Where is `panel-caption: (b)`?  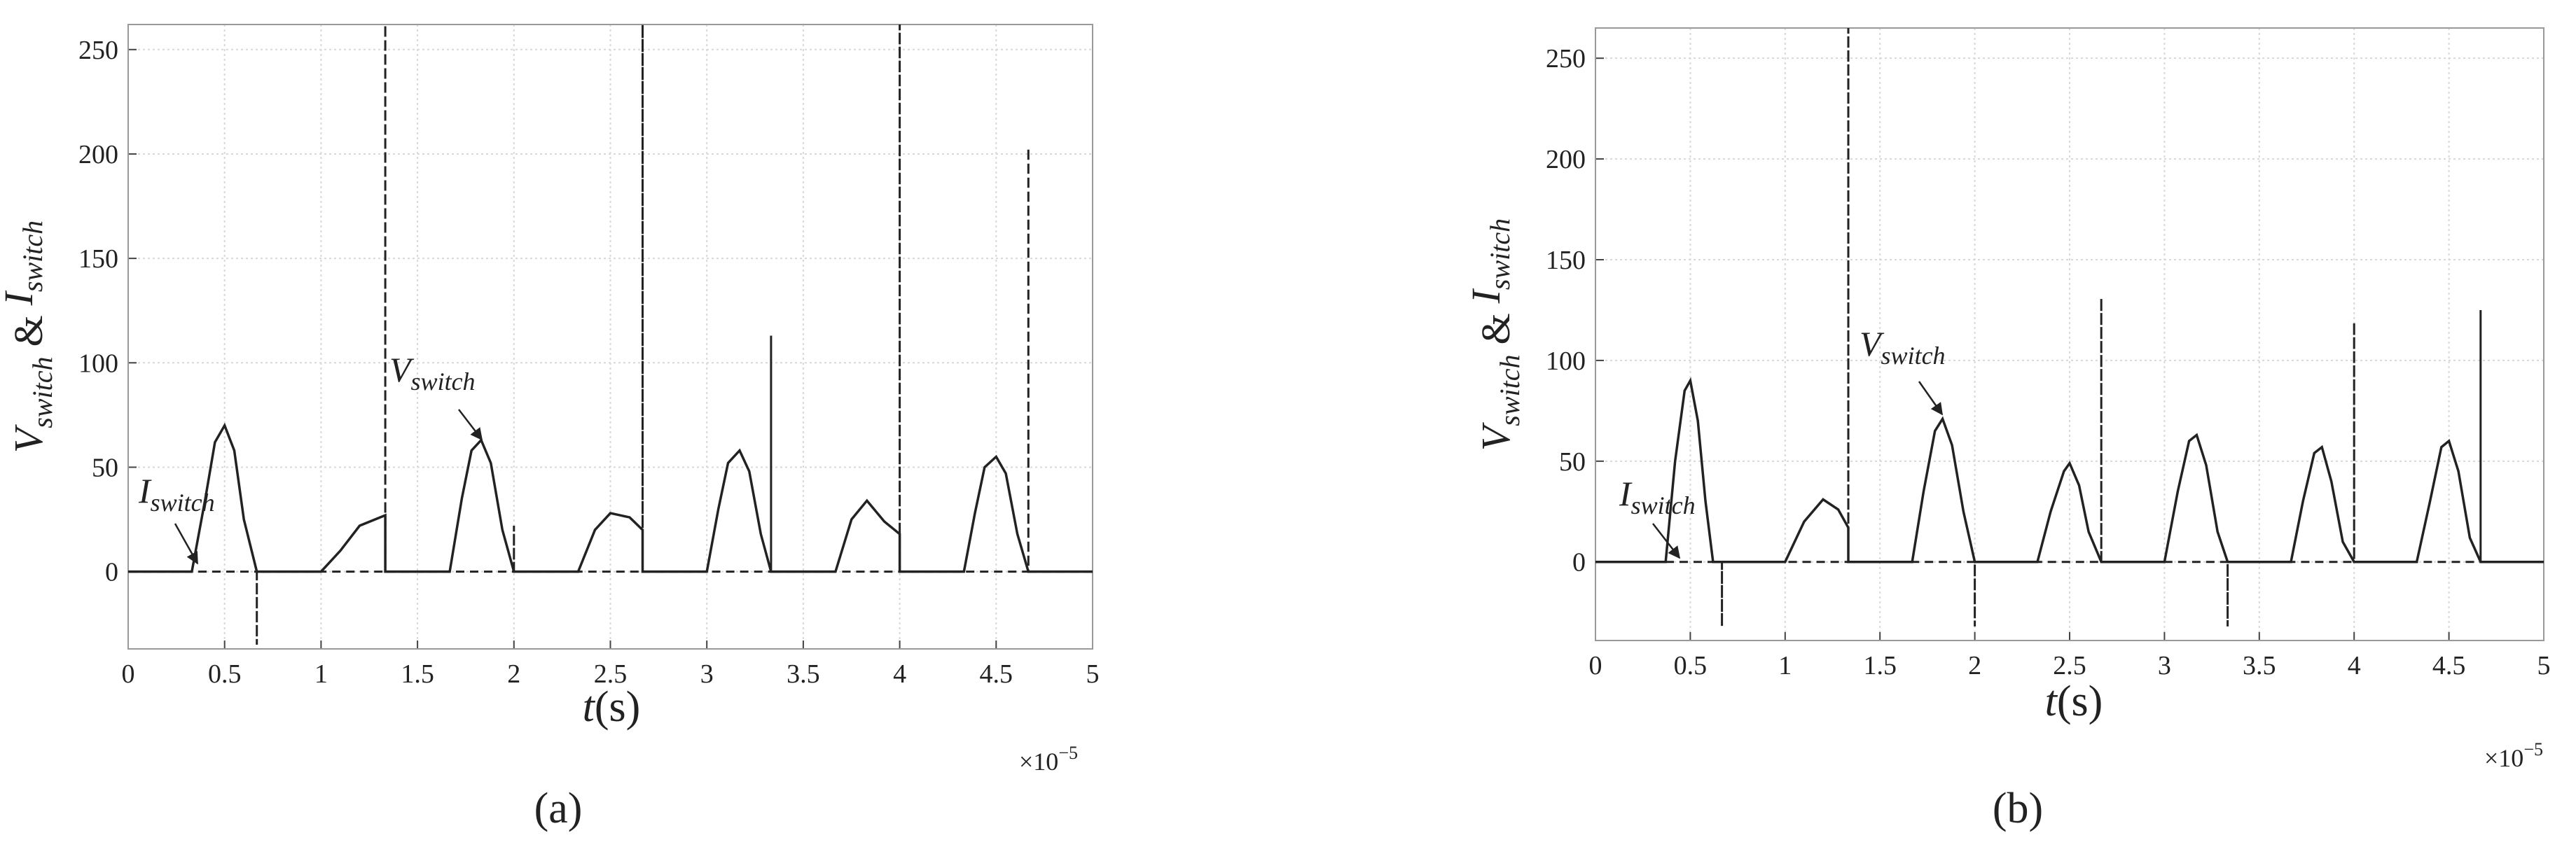 panel-caption: (b) is located at coordinates (2018, 808).